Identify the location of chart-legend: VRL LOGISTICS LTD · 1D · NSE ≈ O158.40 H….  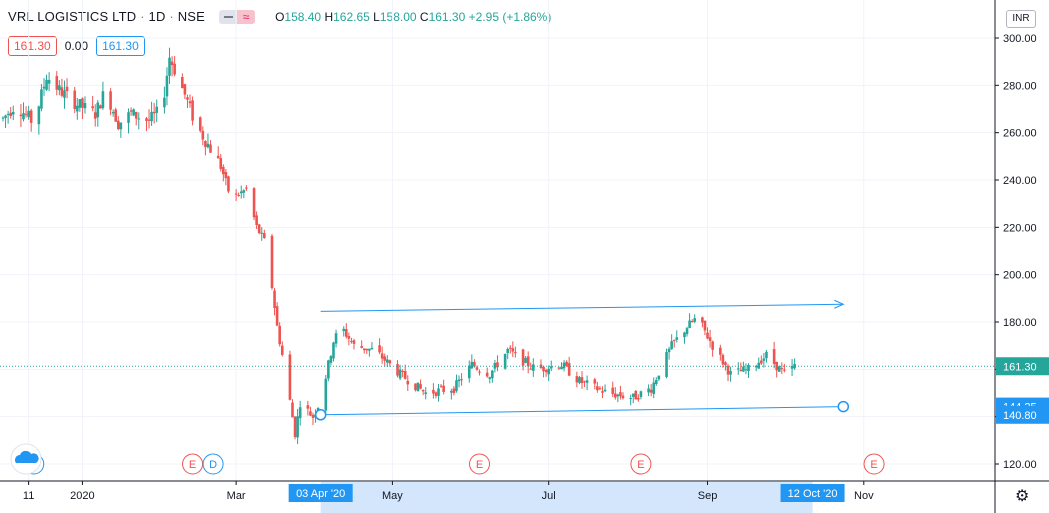
(279, 16).